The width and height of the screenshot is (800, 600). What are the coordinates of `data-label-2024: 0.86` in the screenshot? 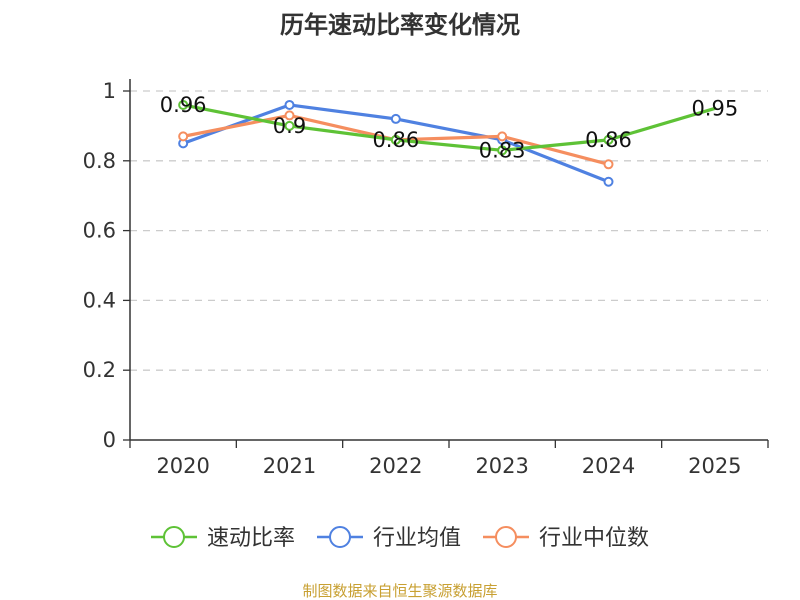 It's located at (608, 140).